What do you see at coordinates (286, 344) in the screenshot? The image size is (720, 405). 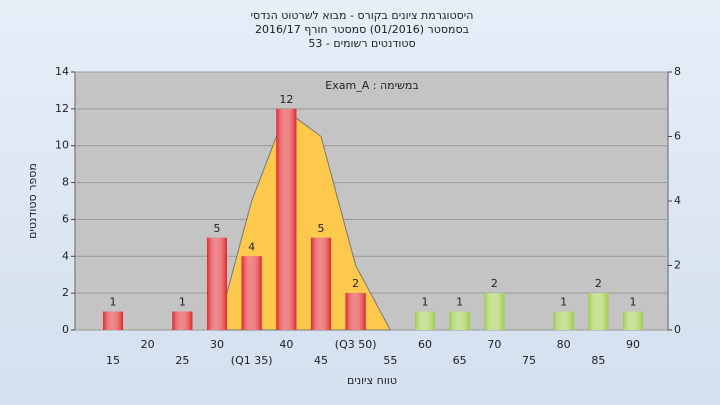 I see `x-tick-label: 40` at bounding box center [286, 344].